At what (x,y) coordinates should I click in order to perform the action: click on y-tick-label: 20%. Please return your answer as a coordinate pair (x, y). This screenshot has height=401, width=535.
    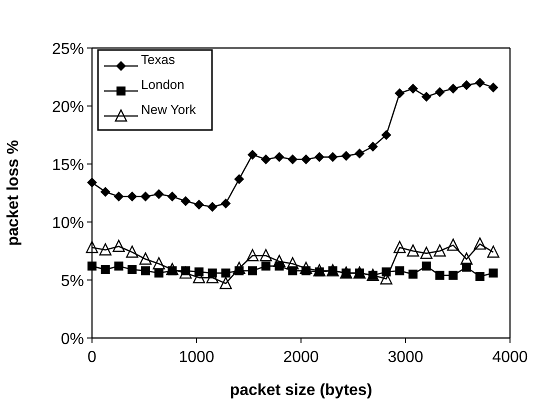
    Looking at the image, I should click on (68, 107).